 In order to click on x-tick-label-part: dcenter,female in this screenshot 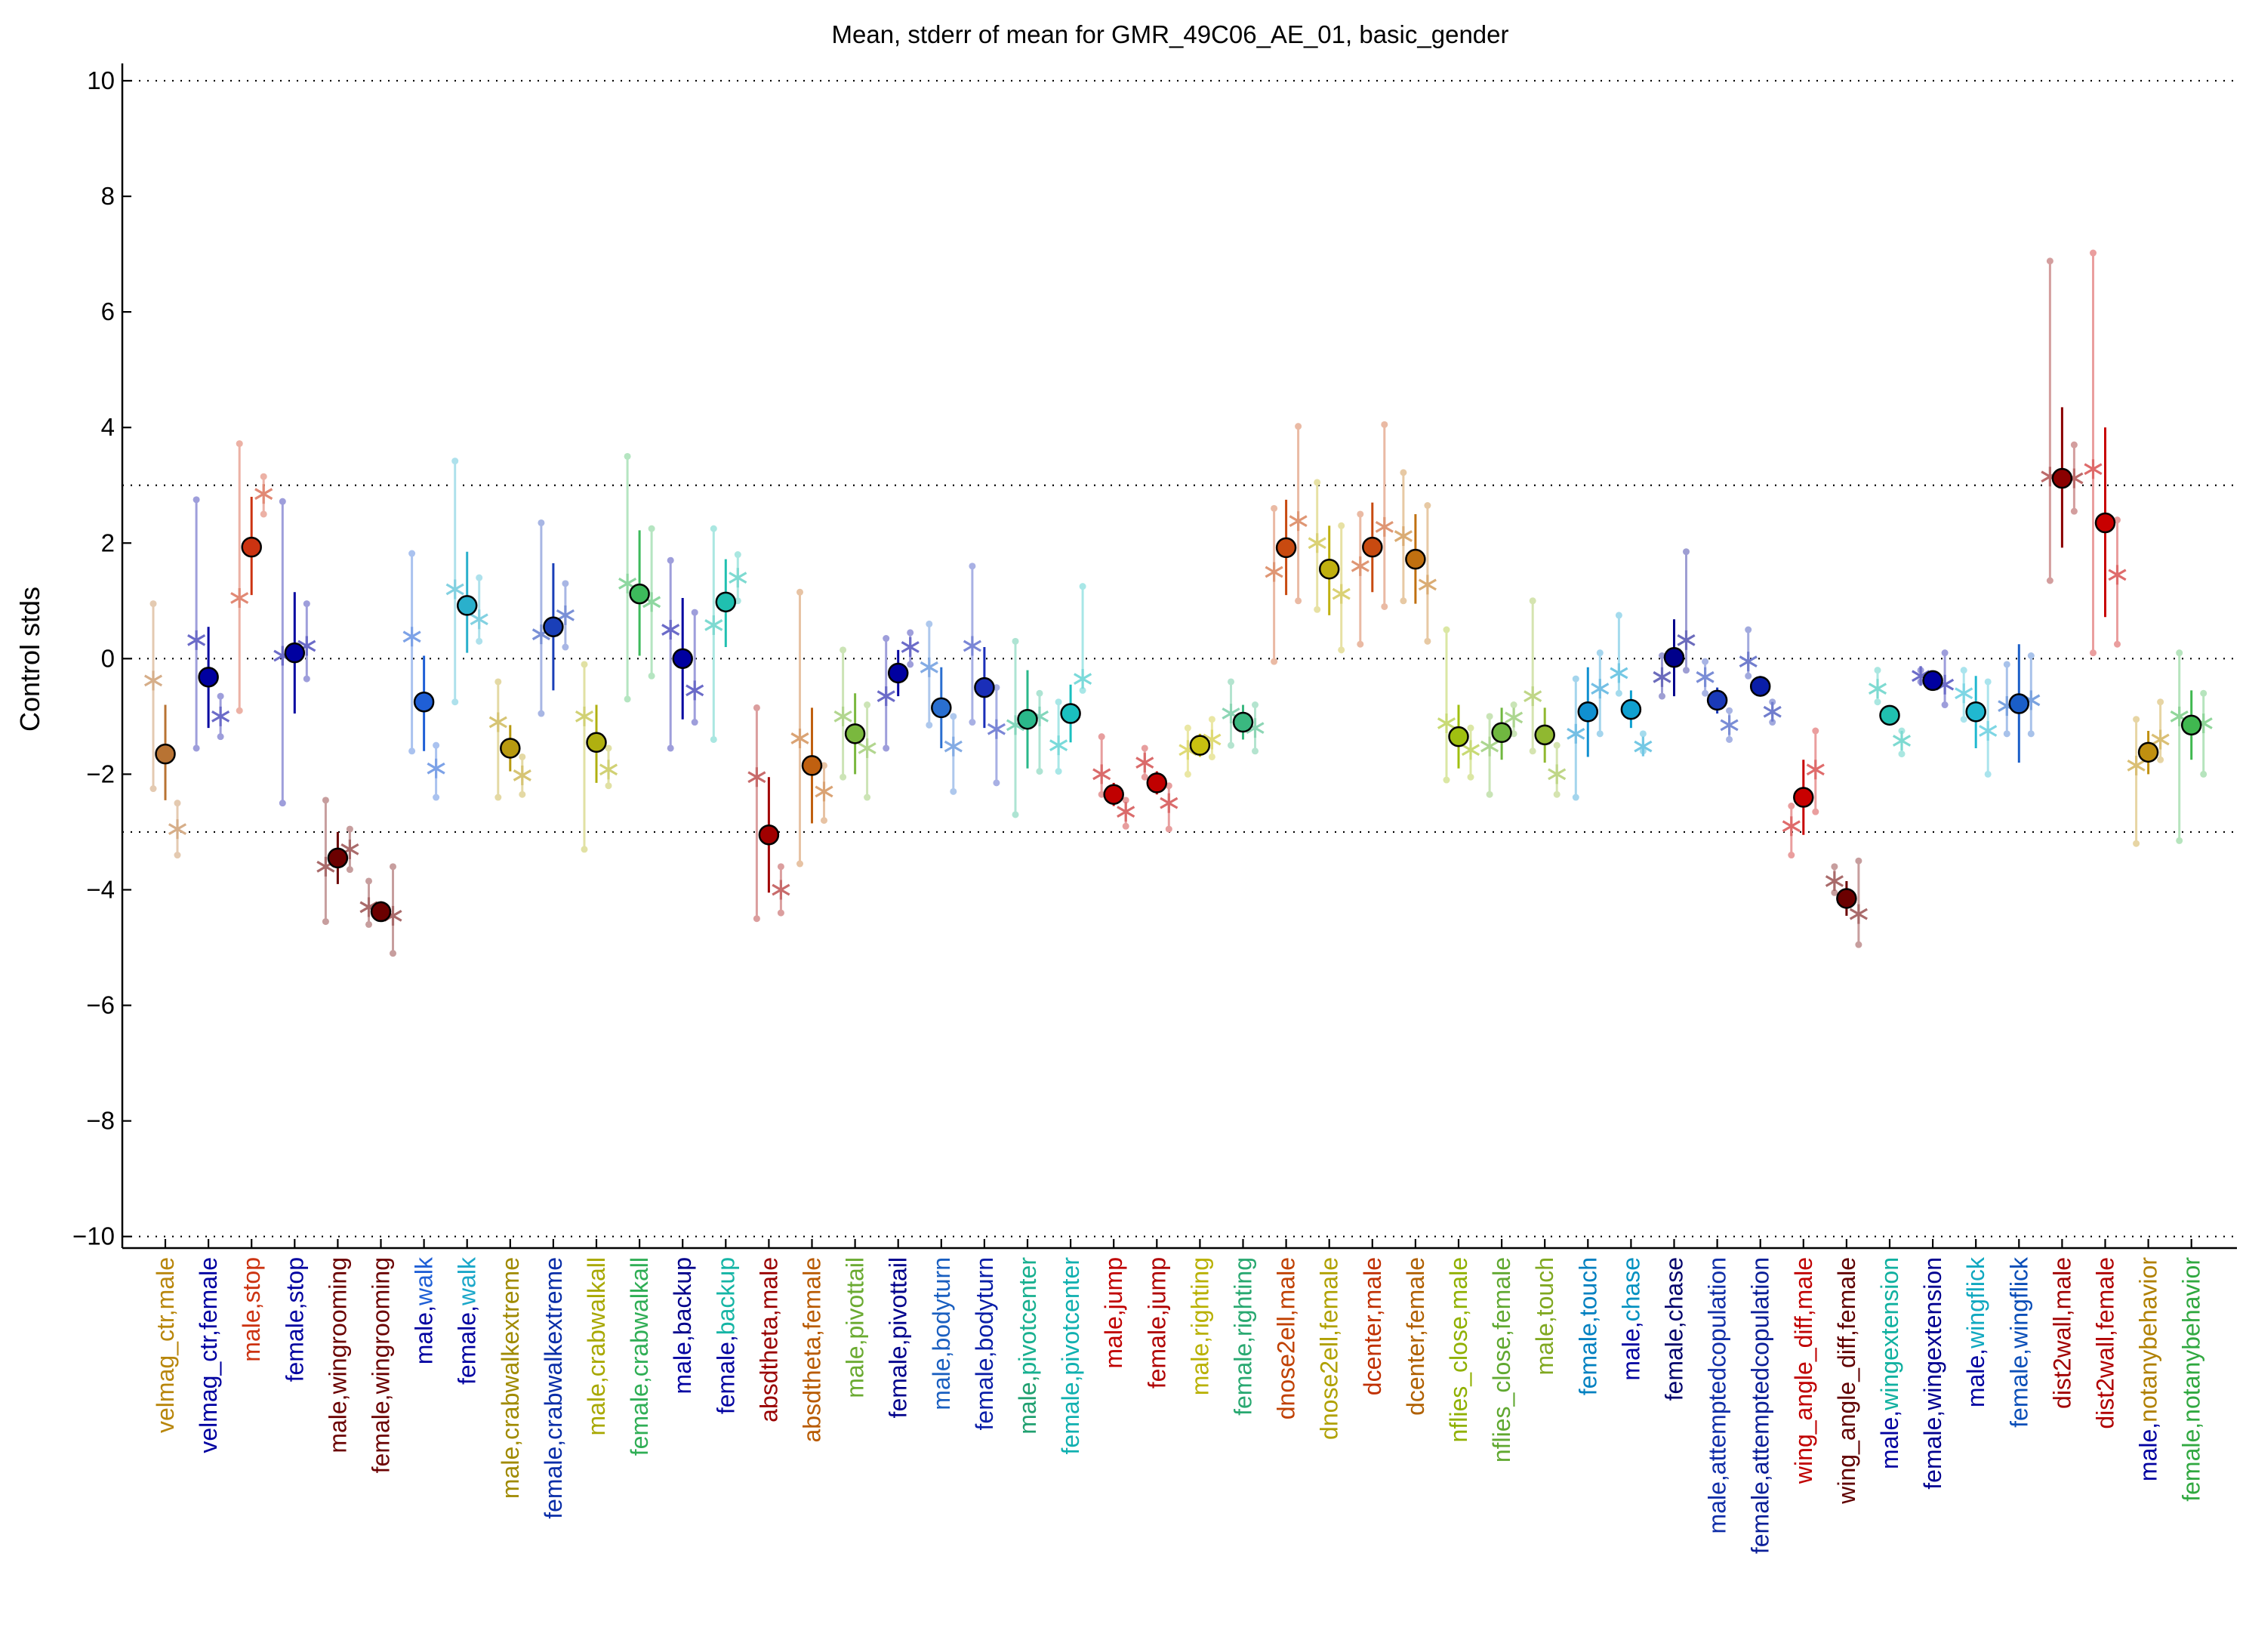, I will do `click(1416, 1337)`.